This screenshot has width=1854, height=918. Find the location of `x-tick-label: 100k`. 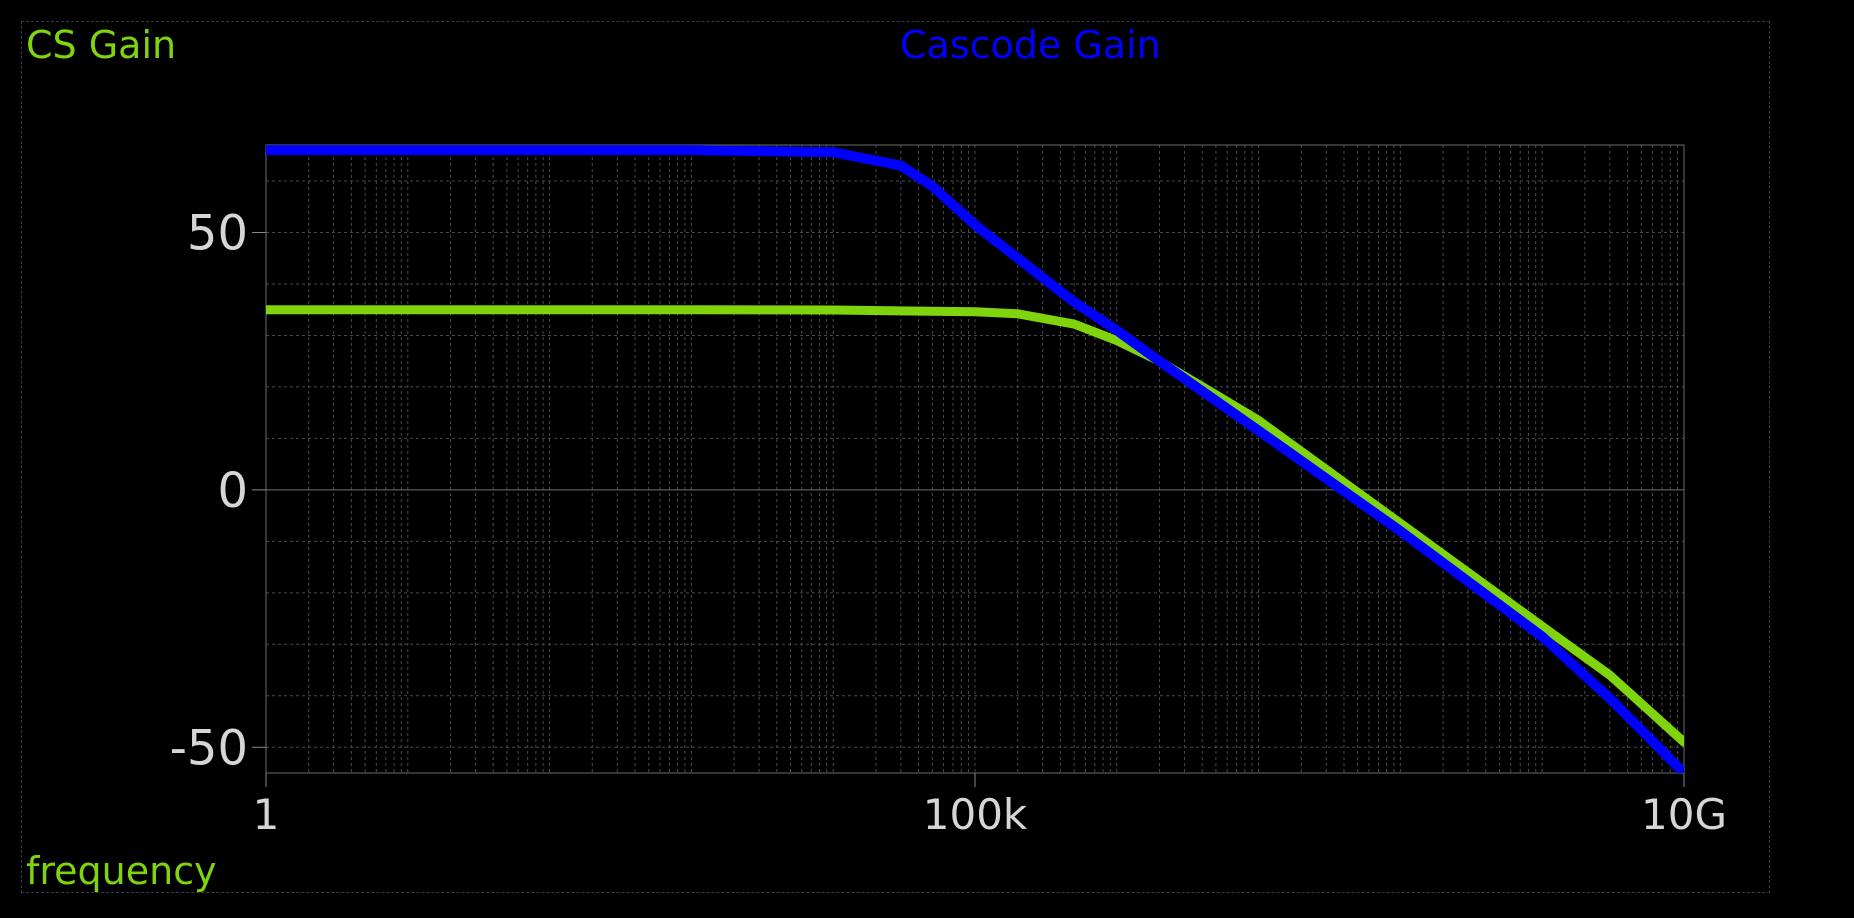

x-tick-label: 100k is located at coordinates (975, 814).